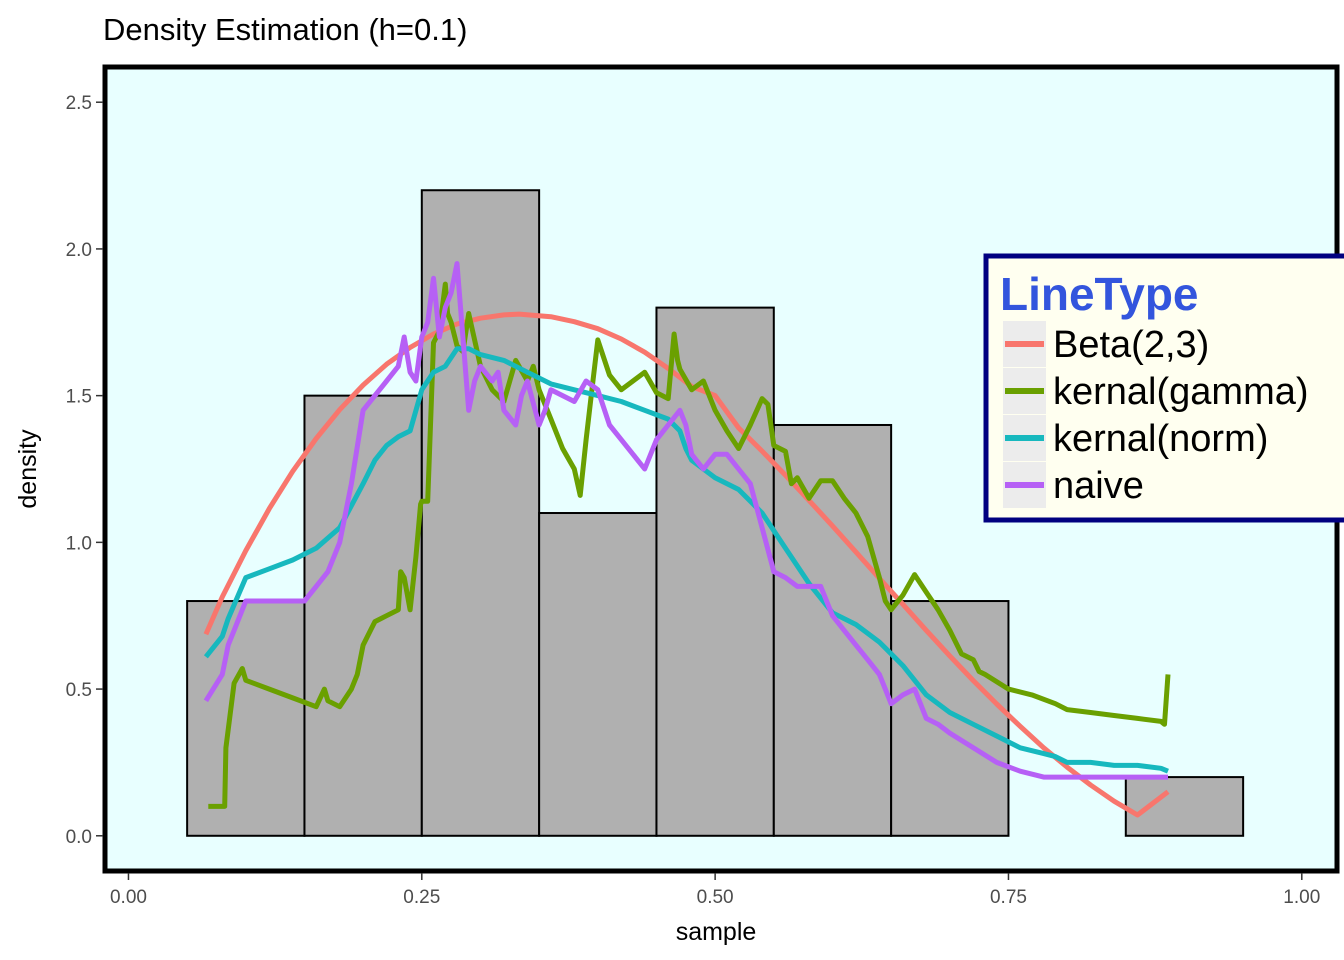 The width and height of the screenshot is (1344, 960). Describe the element at coordinates (1160, 439) in the screenshot. I see `legend-label: kernal(norm)` at that location.